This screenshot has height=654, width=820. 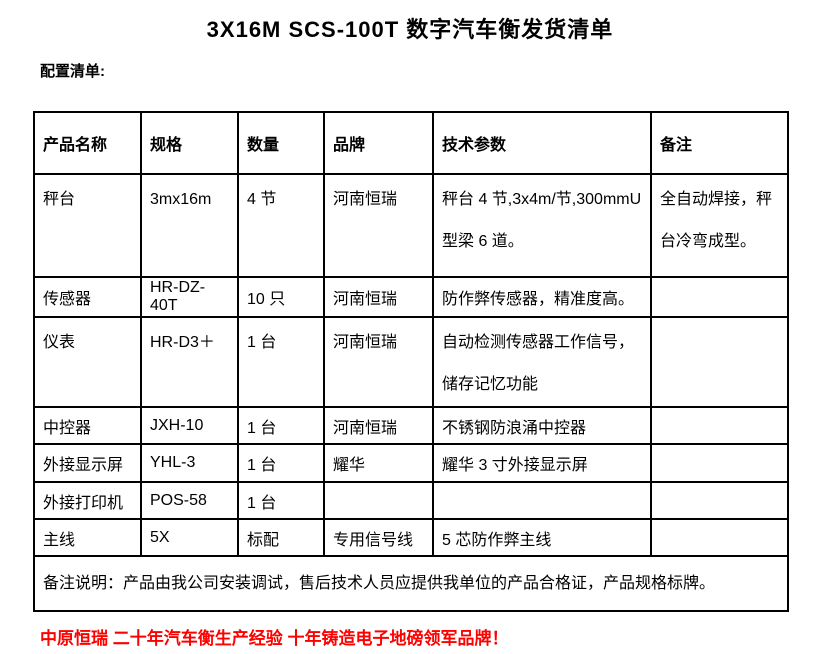 I want to click on cell-tech-params, so click(x=542, y=500).